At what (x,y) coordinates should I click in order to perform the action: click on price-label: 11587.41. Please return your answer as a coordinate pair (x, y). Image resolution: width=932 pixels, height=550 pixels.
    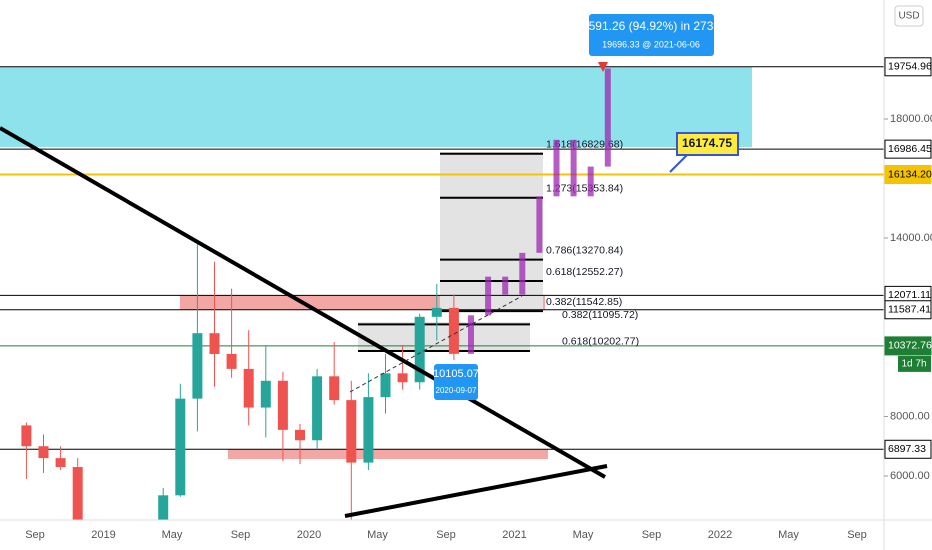
    Looking at the image, I should click on (909, 310).